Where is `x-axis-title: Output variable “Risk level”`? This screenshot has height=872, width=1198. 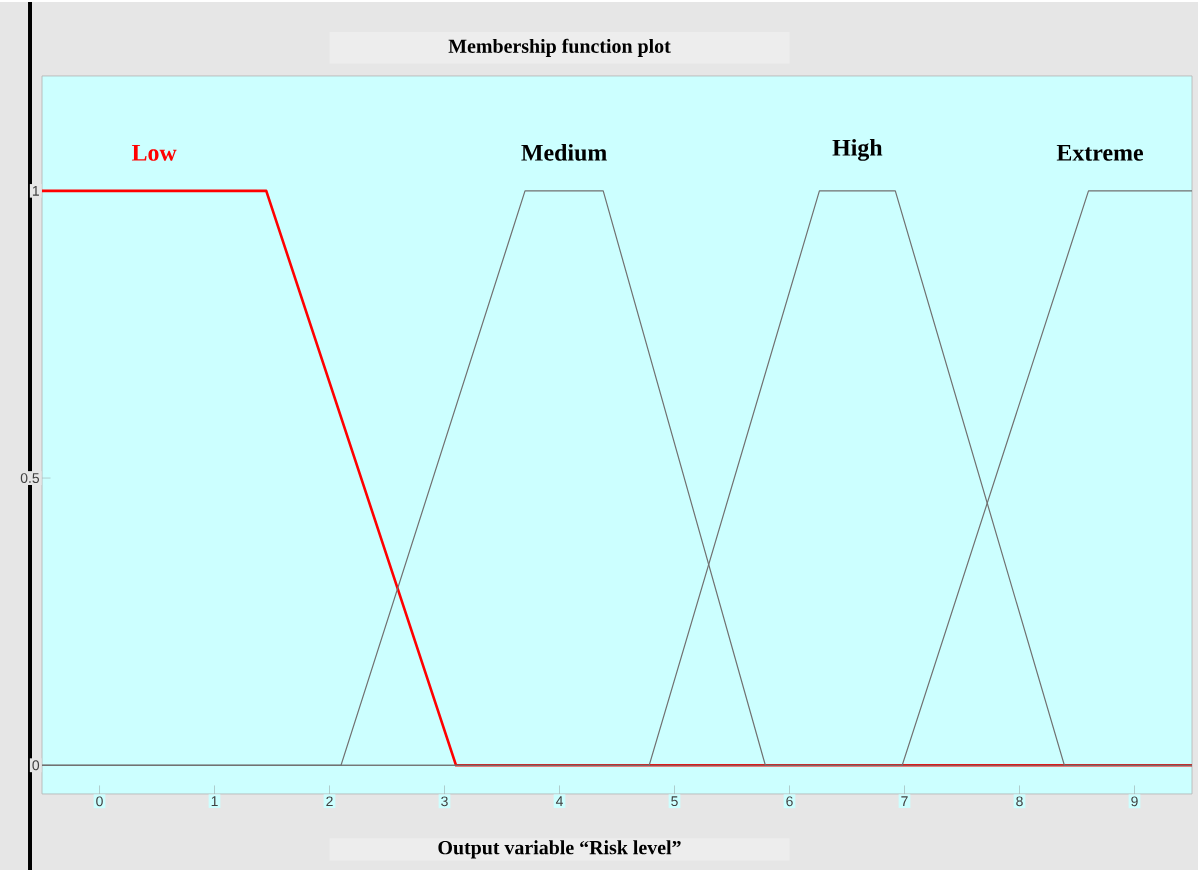 x-axis-title: Output variable “Risk level” is located at coordinates (559, 849).